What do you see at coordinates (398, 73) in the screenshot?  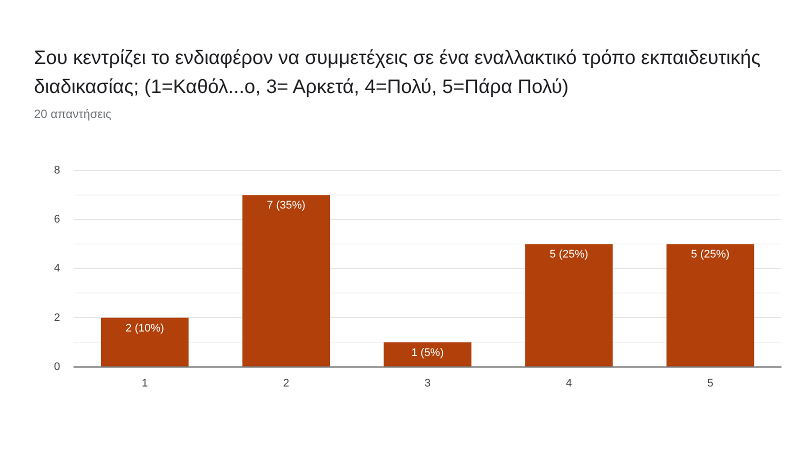 I see `chart-title: Σου κεντρίζει το ενδιαφέρον να συμμετέχεις σε ένα εναλλακτικό τρόπο εκπαιδευτικής διαδικασίας; (1=Καθόλ...ο, 3= Αρκετά, 4=Πολύ, 5=Πάρα Πολύ)` at bounding box center [398, 73].